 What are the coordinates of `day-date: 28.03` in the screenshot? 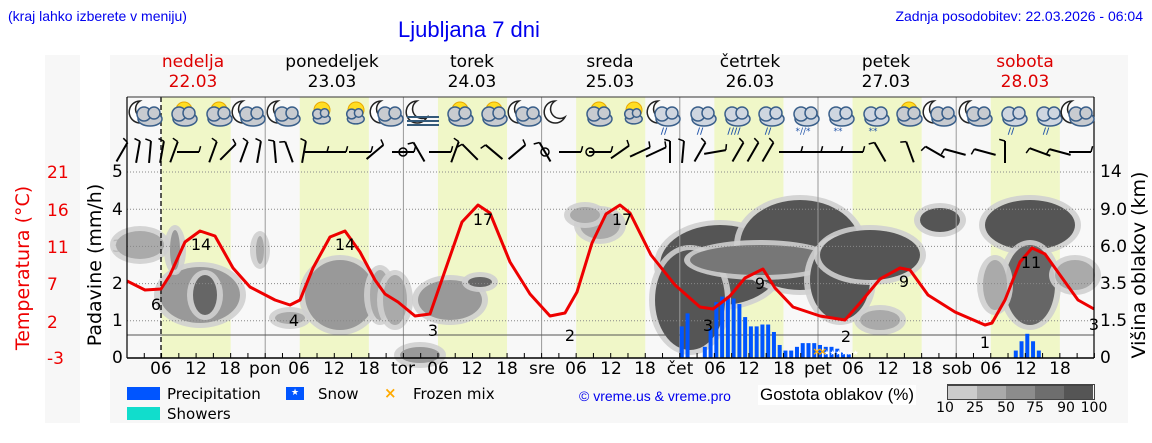 It's located at (1025, 82).